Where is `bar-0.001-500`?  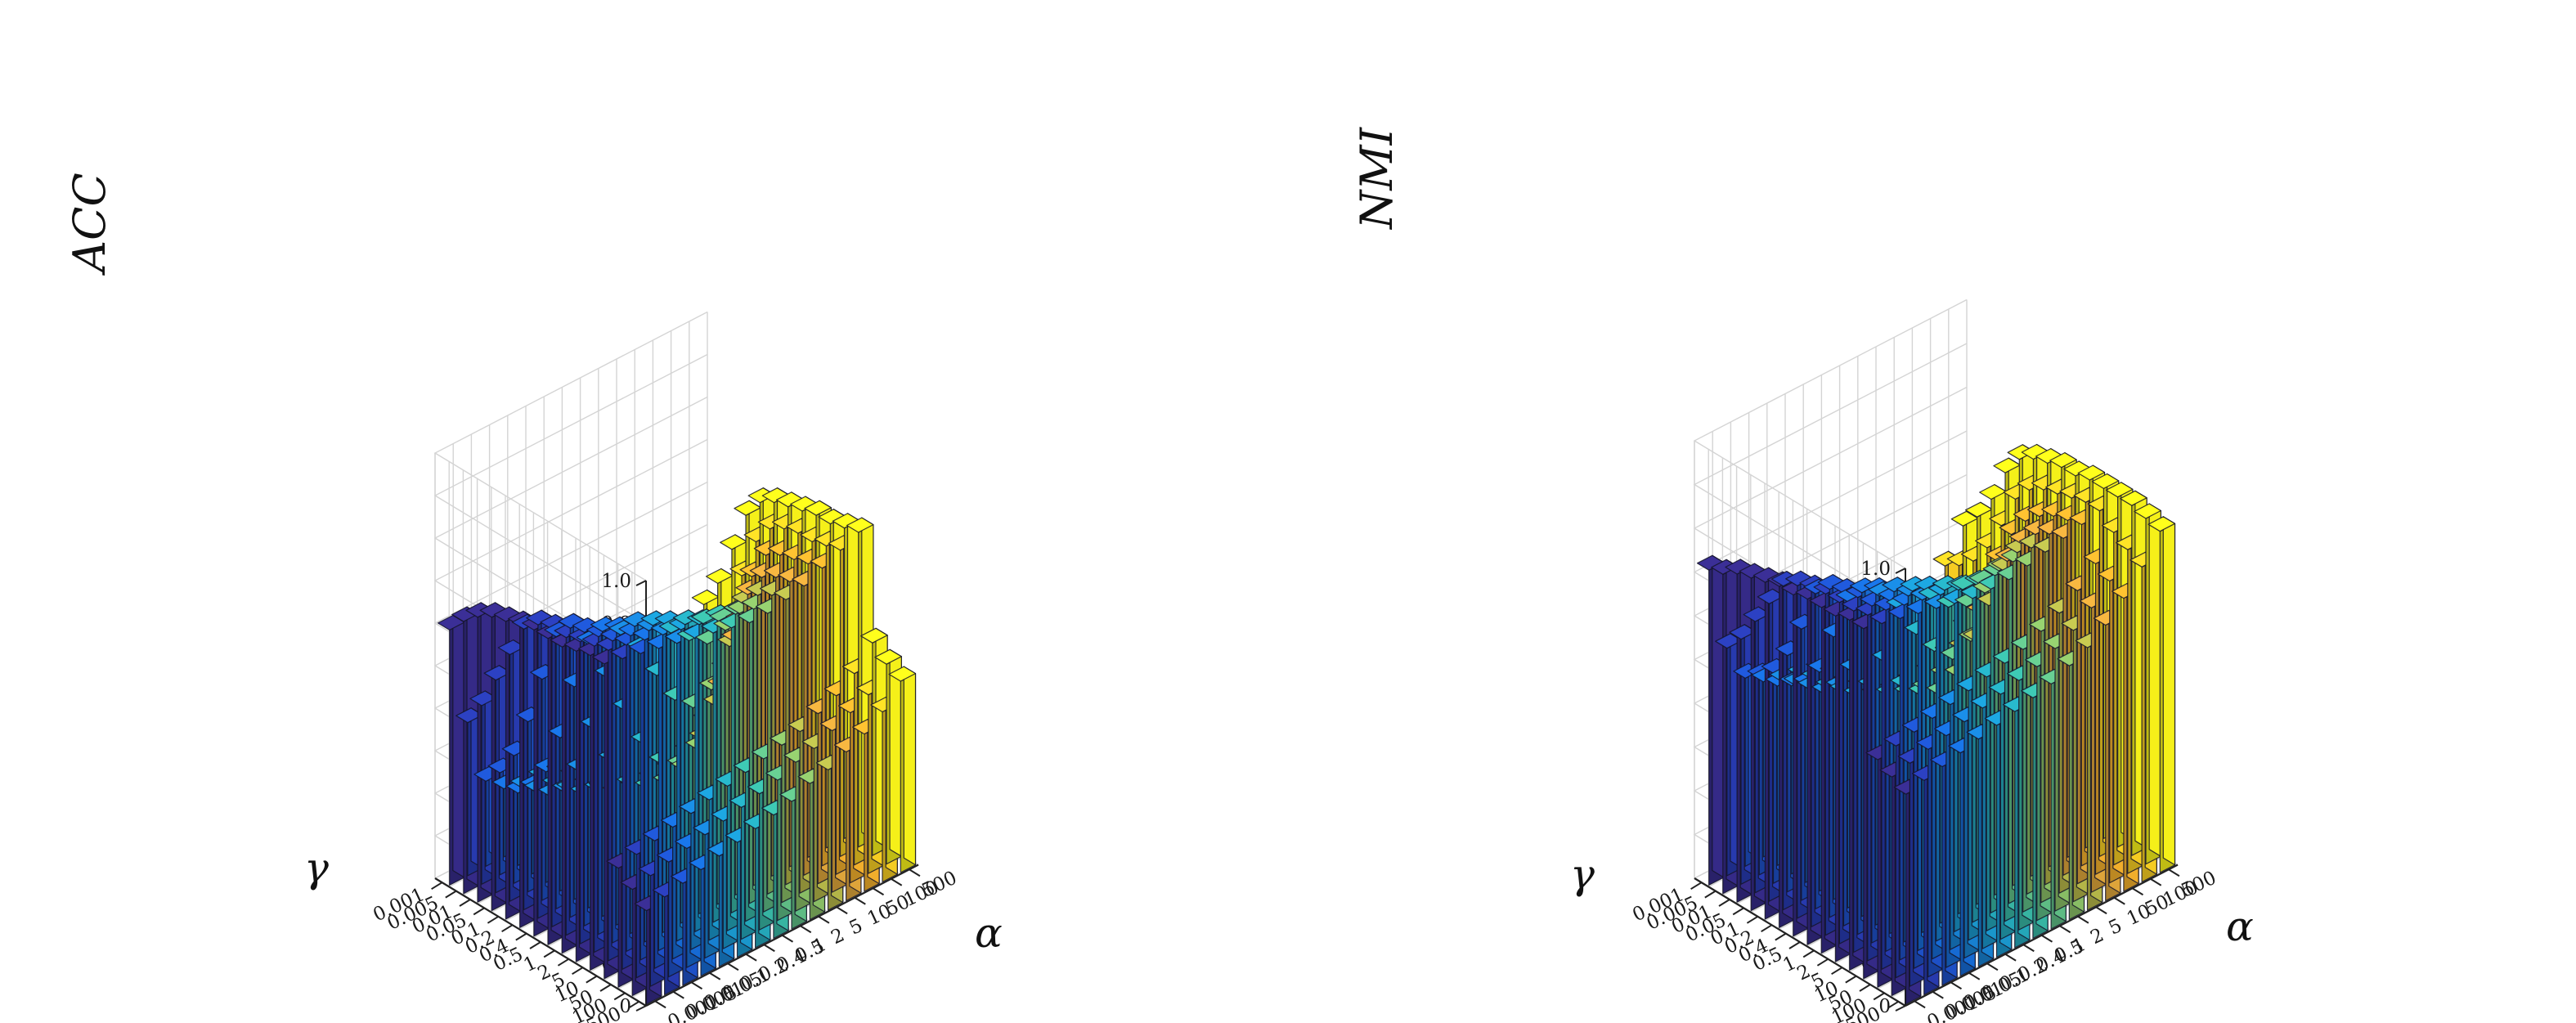 bar-0.001-500 is located at coordinates (451, 750).